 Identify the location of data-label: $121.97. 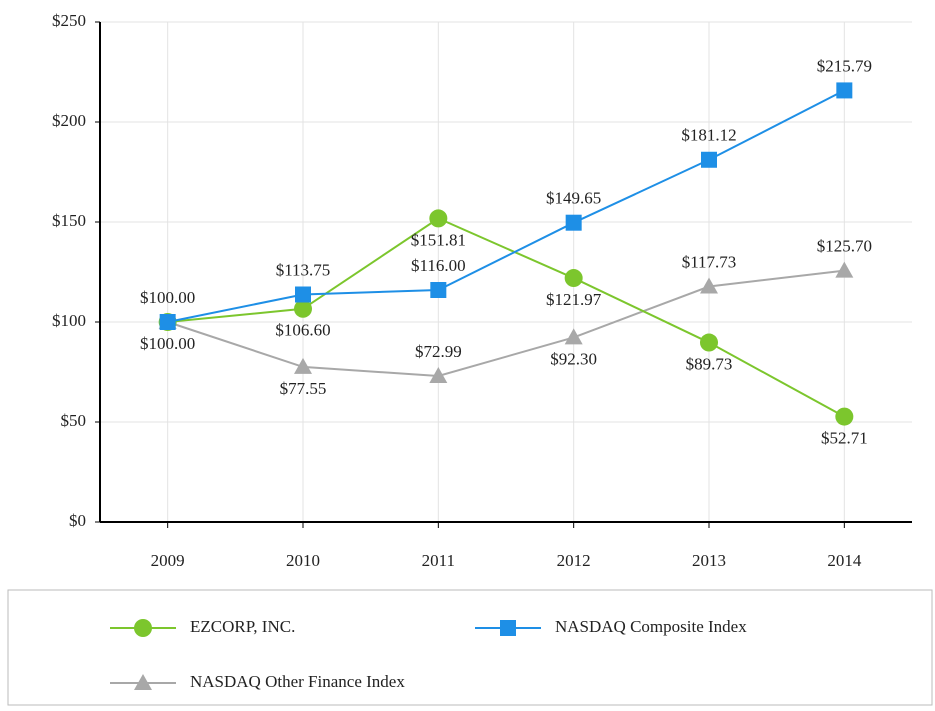
(574, 299).